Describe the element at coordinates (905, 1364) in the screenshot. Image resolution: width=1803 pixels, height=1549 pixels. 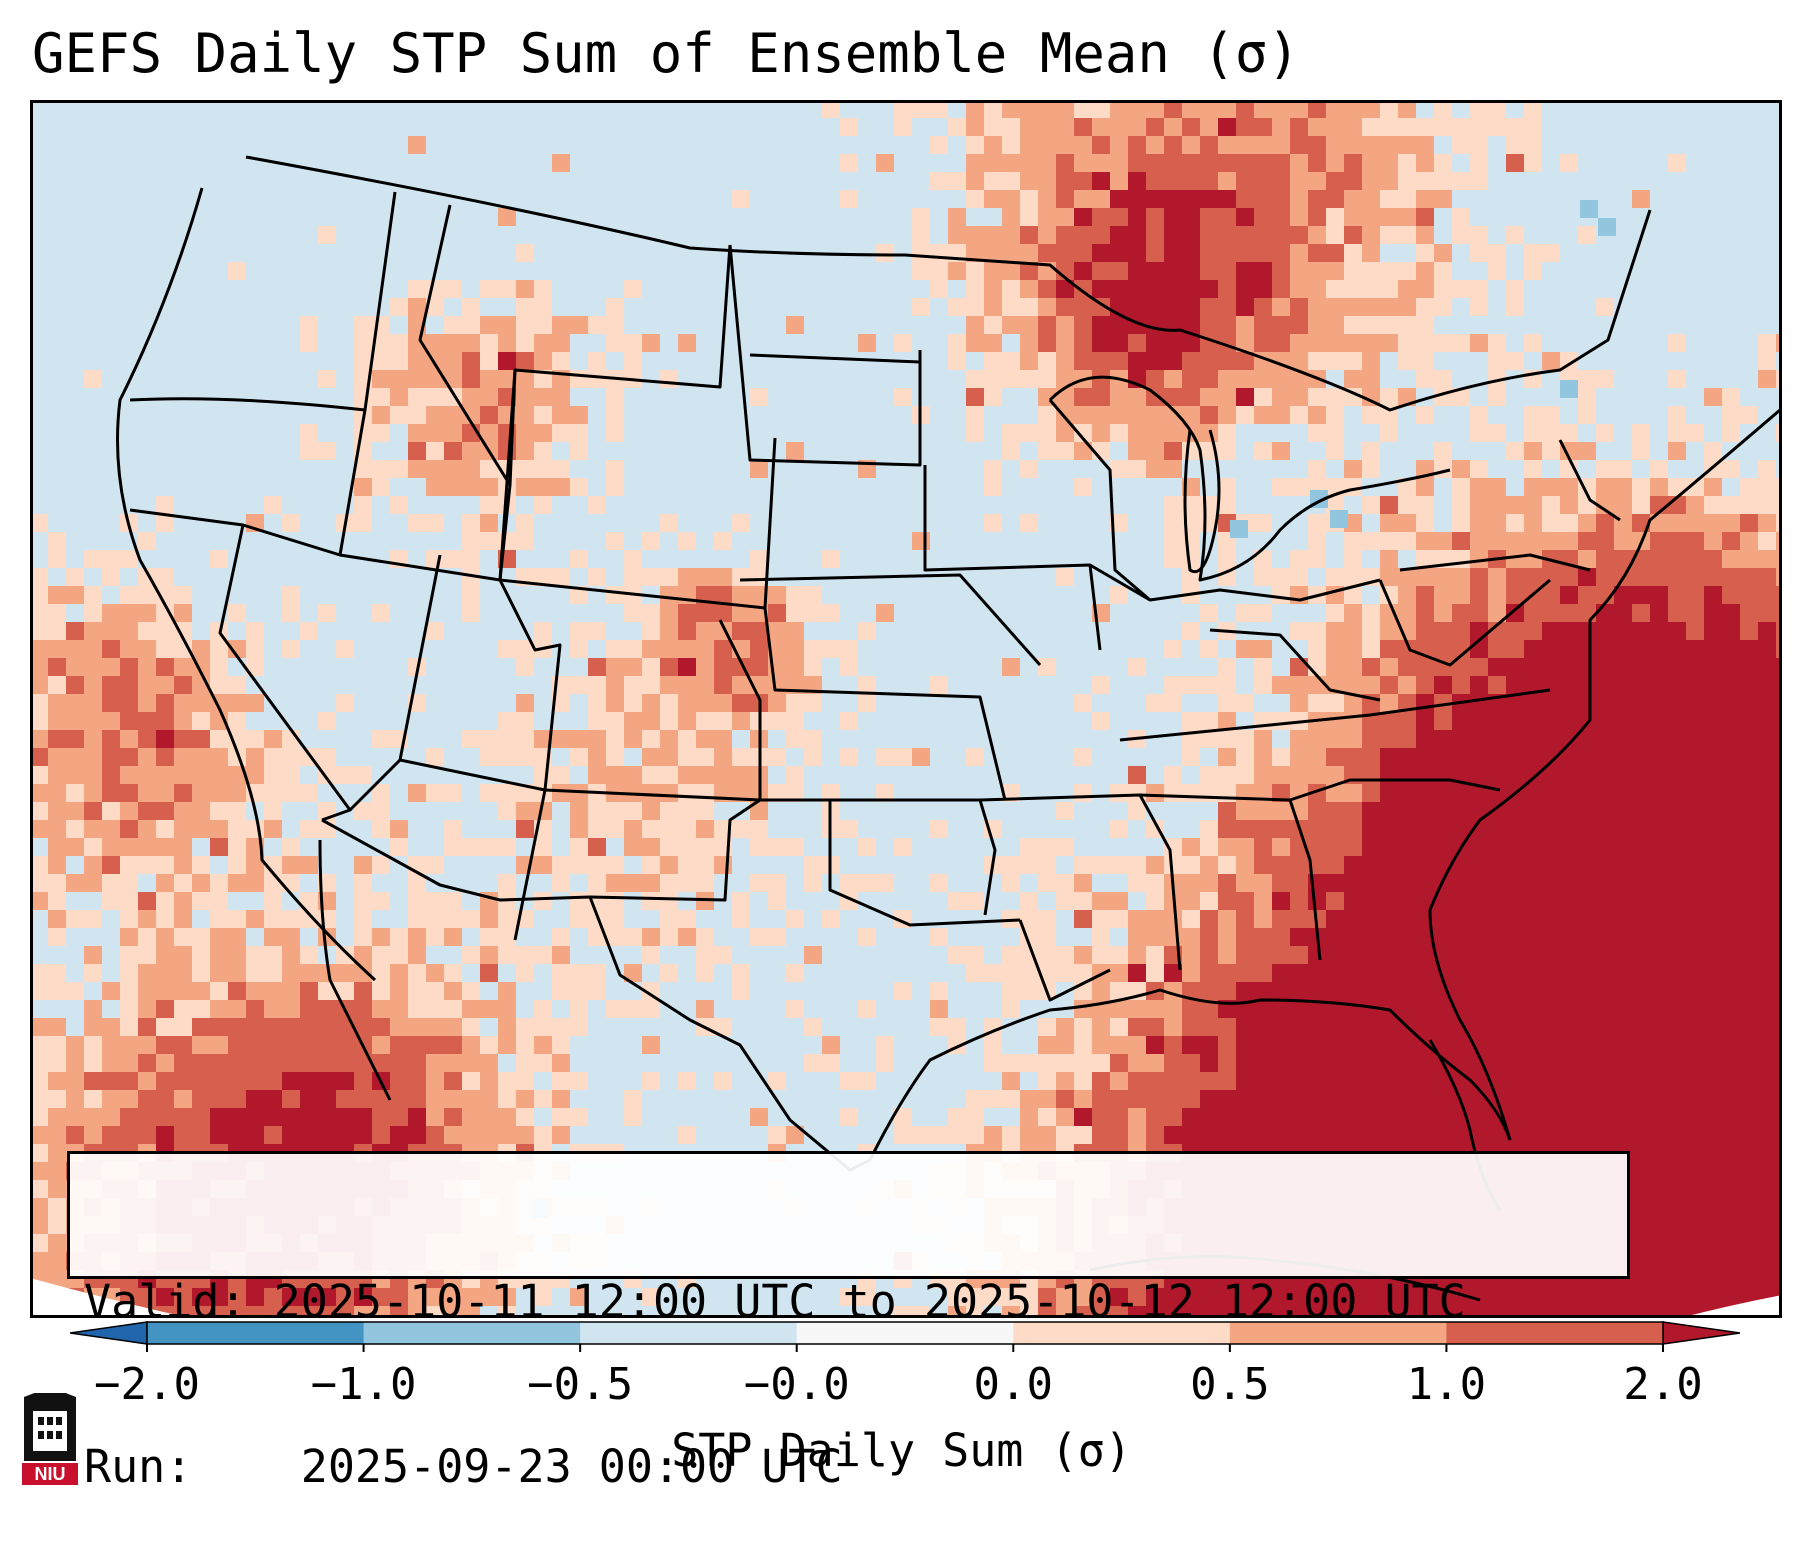
I see `colorbar: −2.0 −1.0 −0.5 −0.0 0.0 0.5 1.0 2.0` at that location.